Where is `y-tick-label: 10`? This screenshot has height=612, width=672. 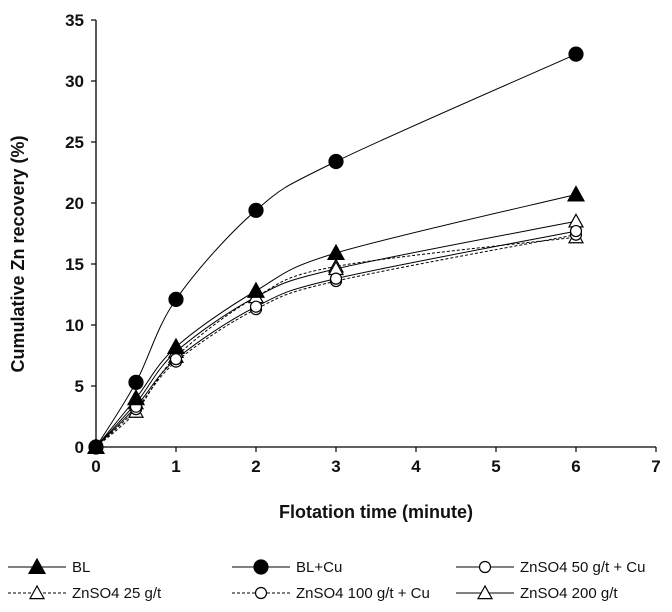
y-tick-label: 10 is located at coordinates (74, 325).